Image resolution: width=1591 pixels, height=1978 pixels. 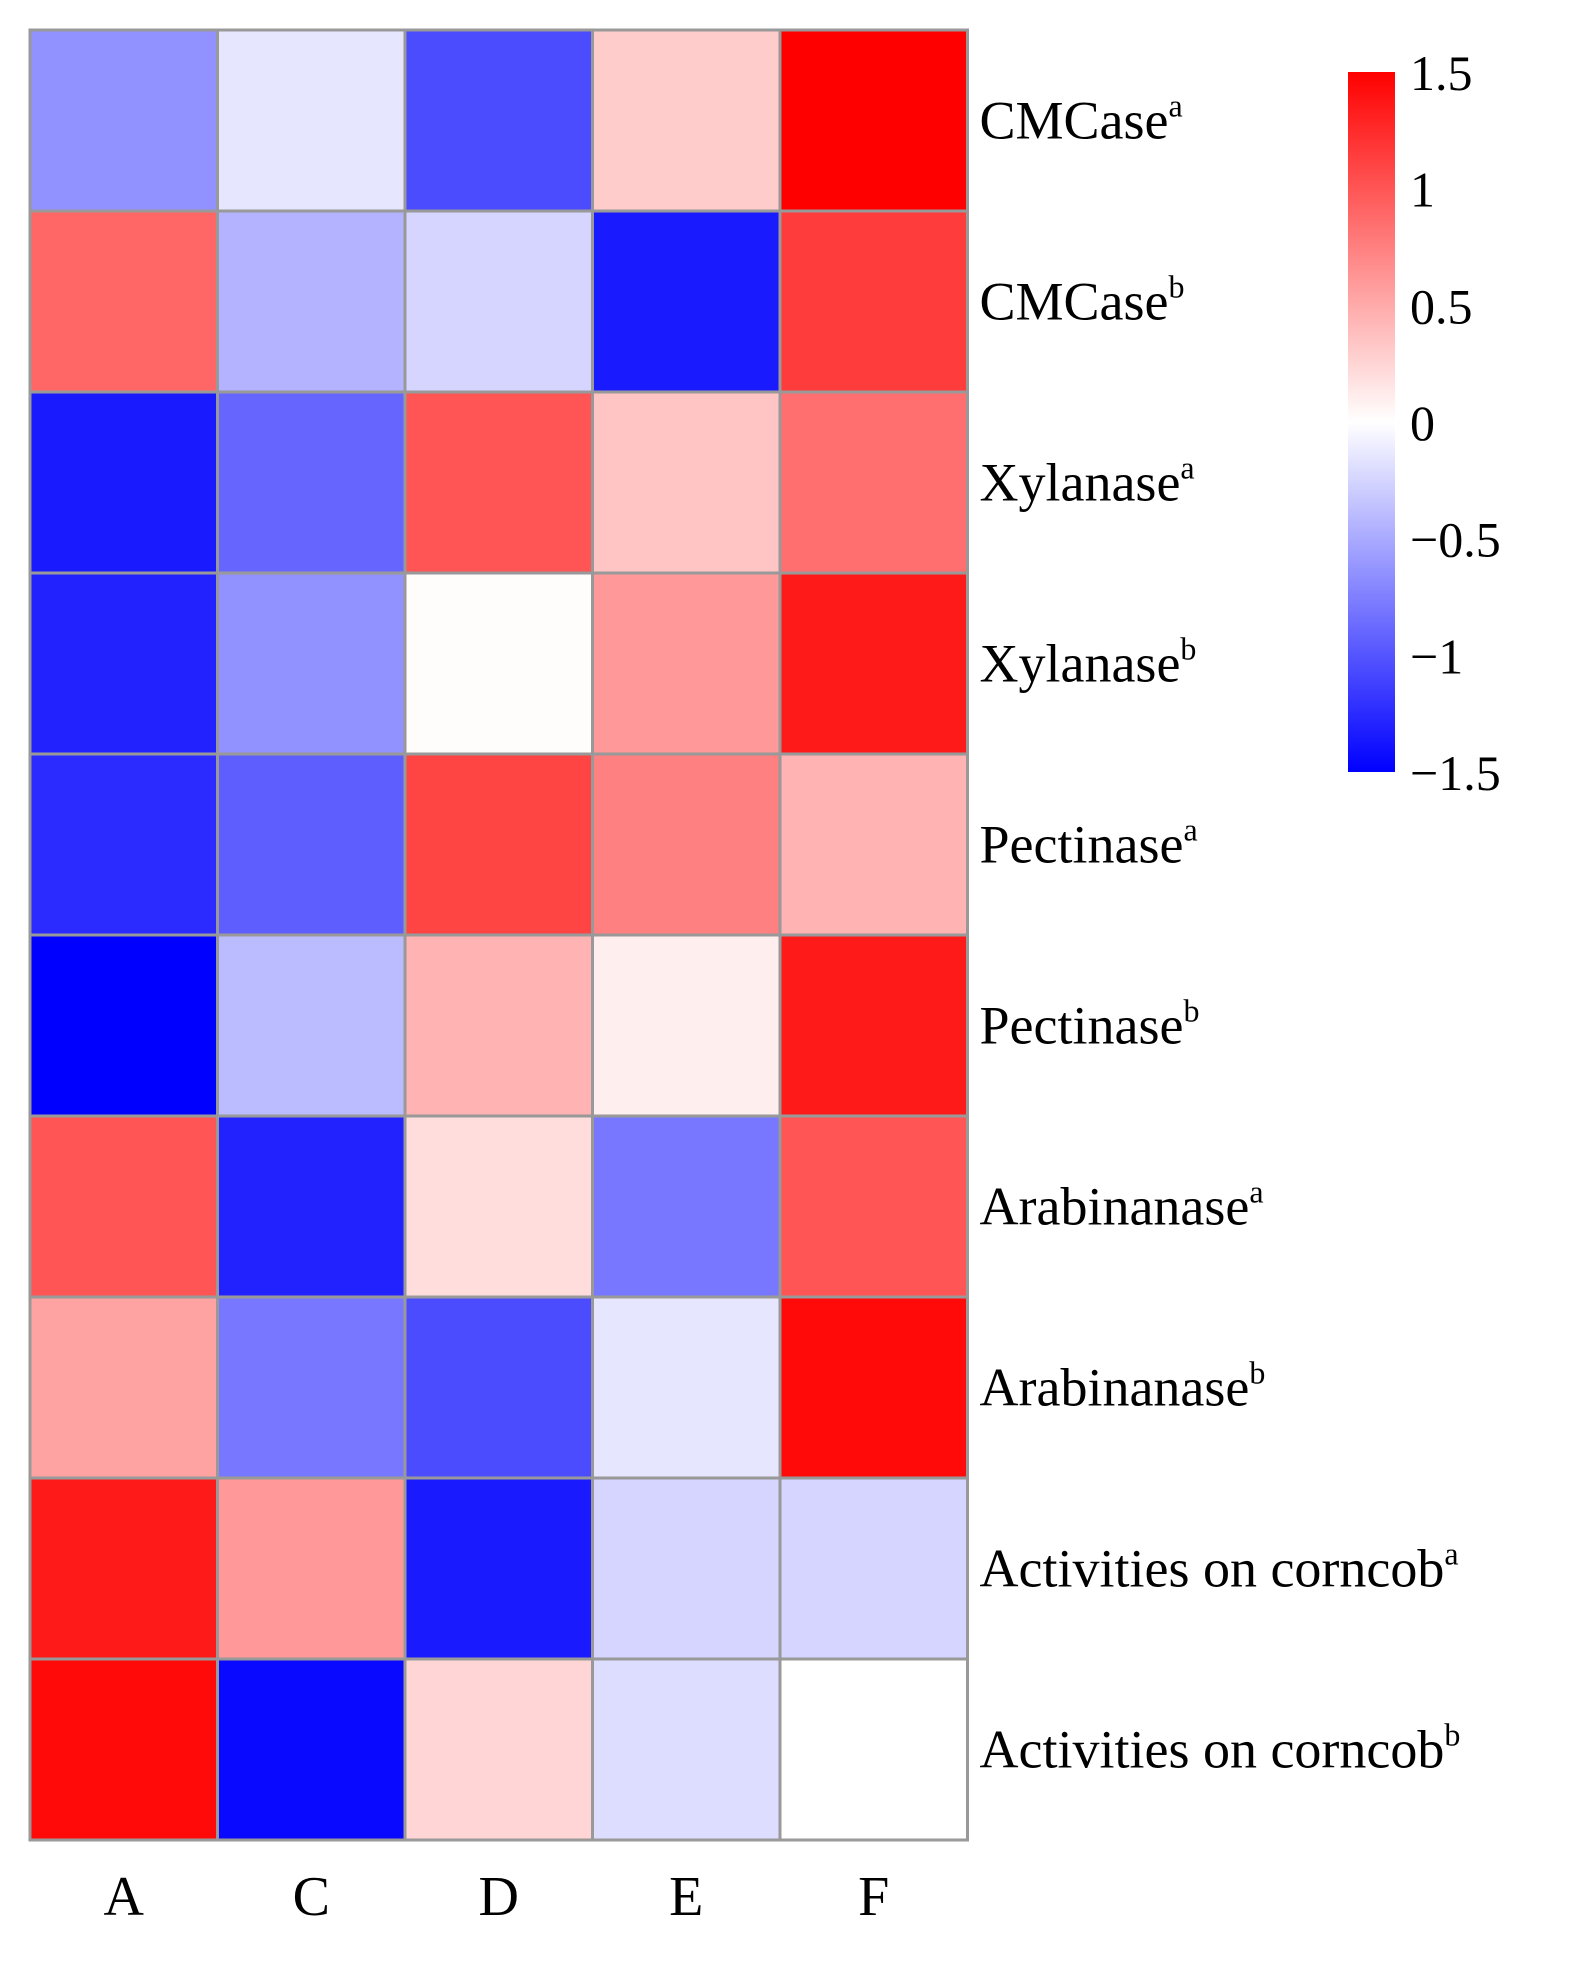 I want to click on heatmap-cell-r2-c0, so click(x=123, y=482).